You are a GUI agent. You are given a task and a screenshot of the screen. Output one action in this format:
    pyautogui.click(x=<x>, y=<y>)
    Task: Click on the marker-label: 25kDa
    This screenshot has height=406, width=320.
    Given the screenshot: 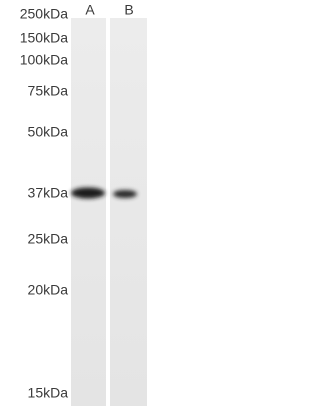 What is the action you would take?
    pyautogui.click(x=48, y=239)
    